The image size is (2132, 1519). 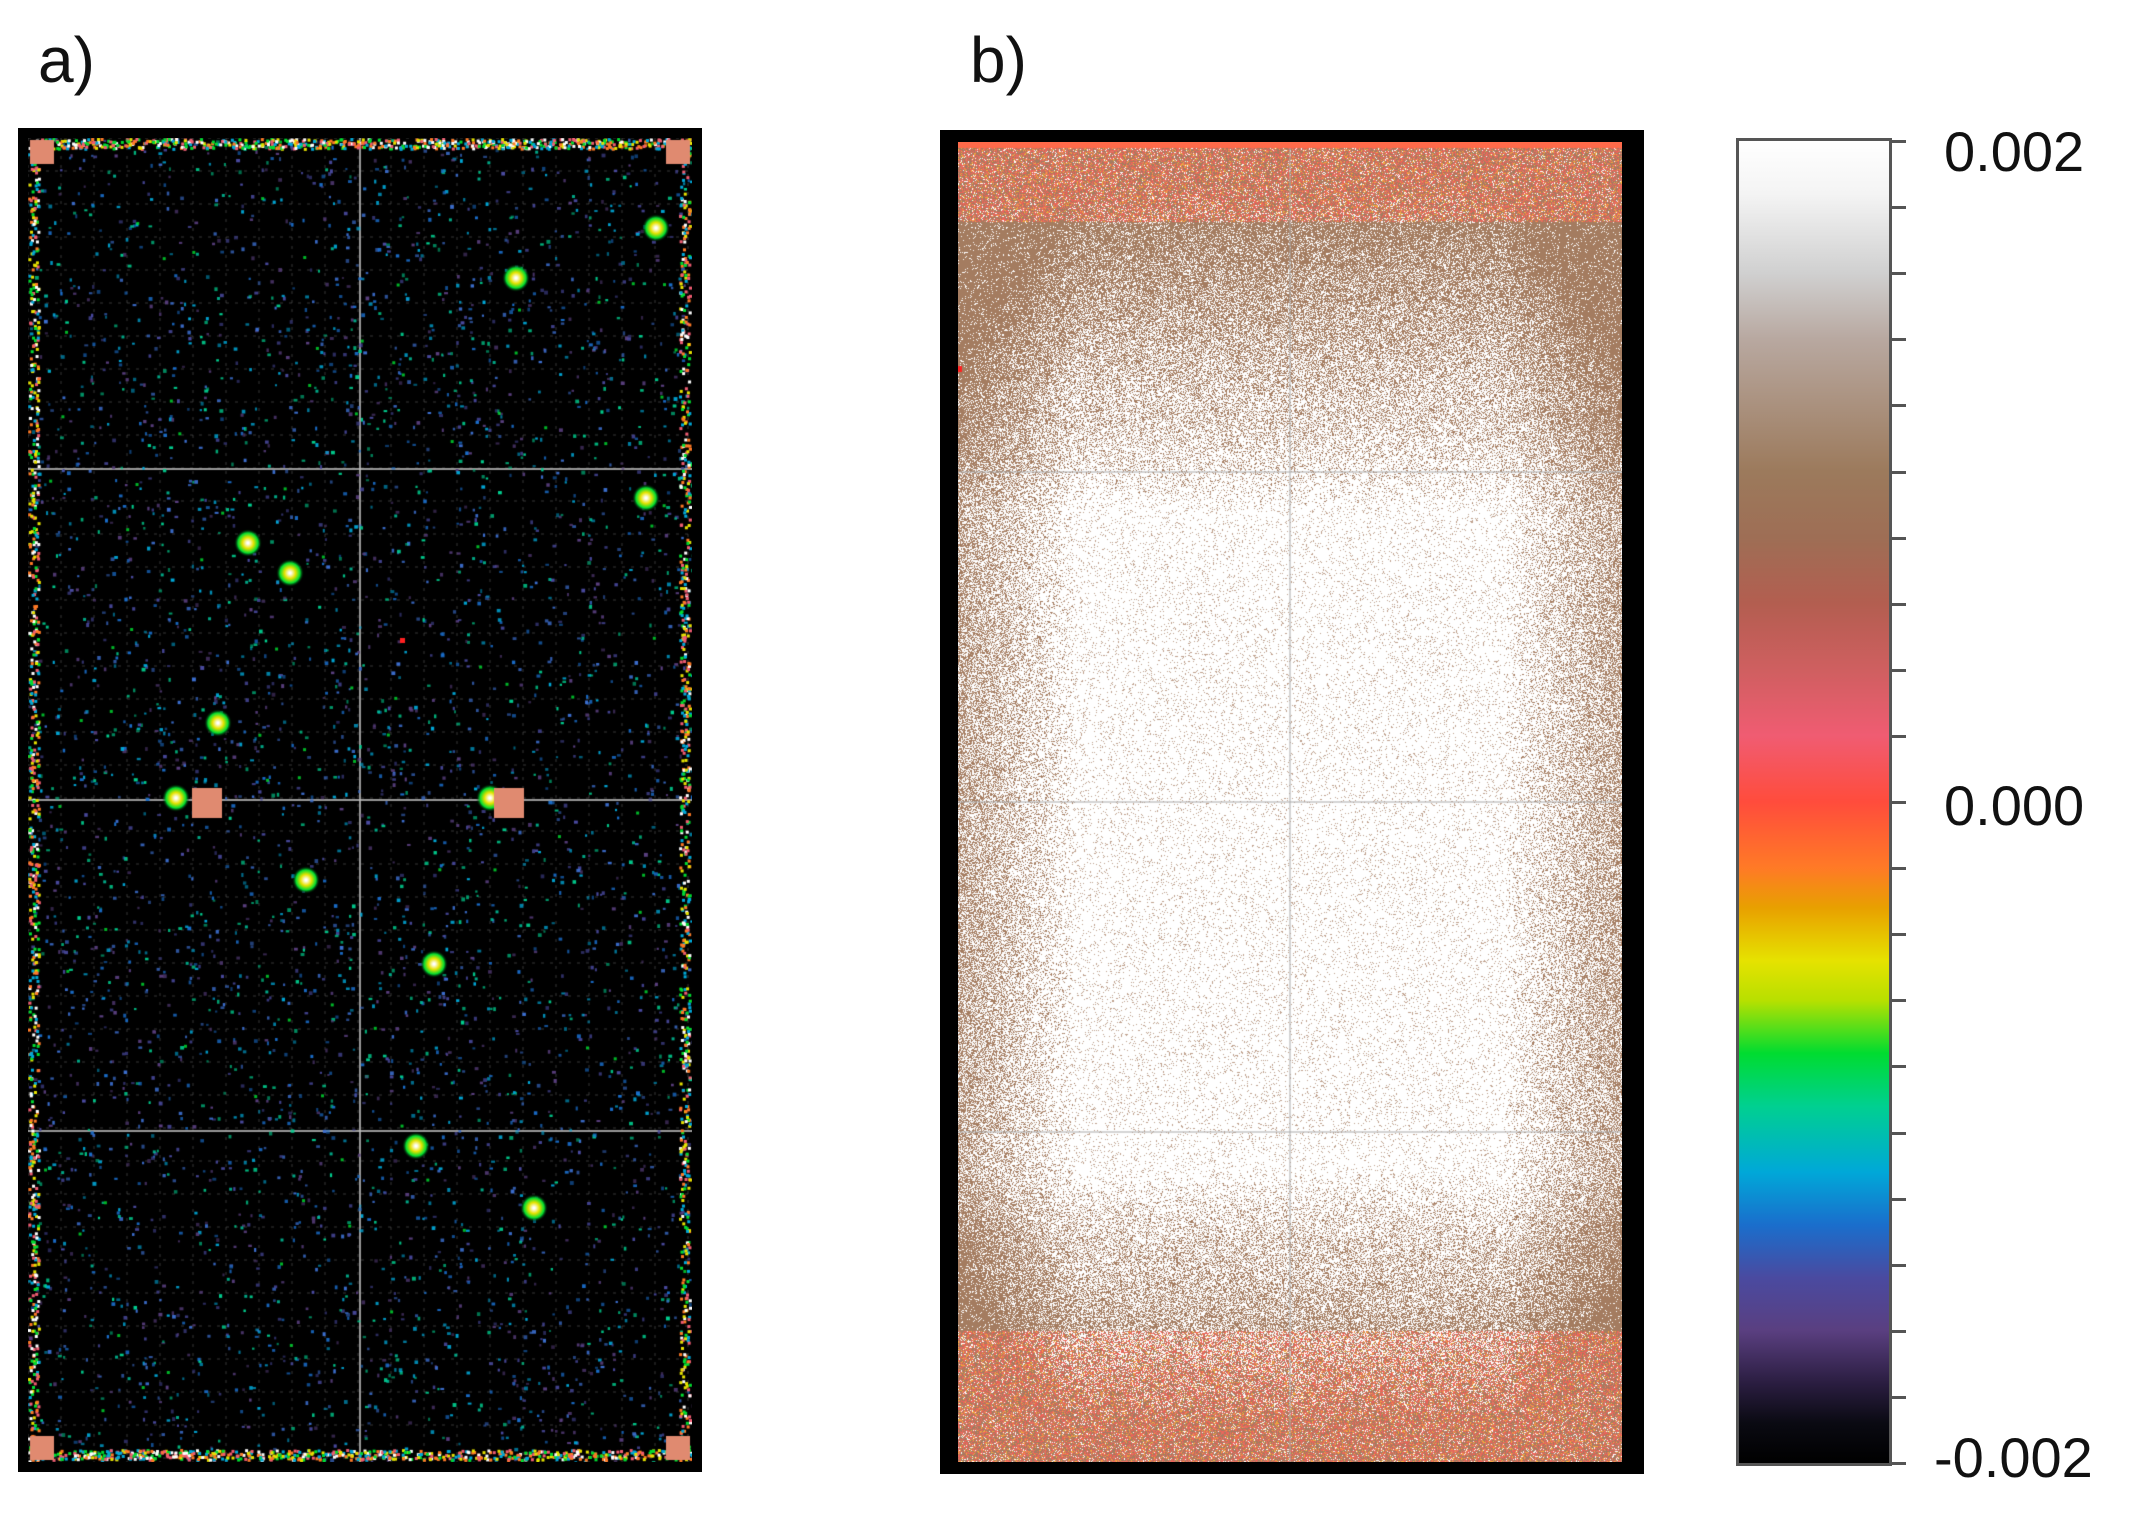 I want to click on colorbar-max-label: 0.002, so click(x=2014, y=151).